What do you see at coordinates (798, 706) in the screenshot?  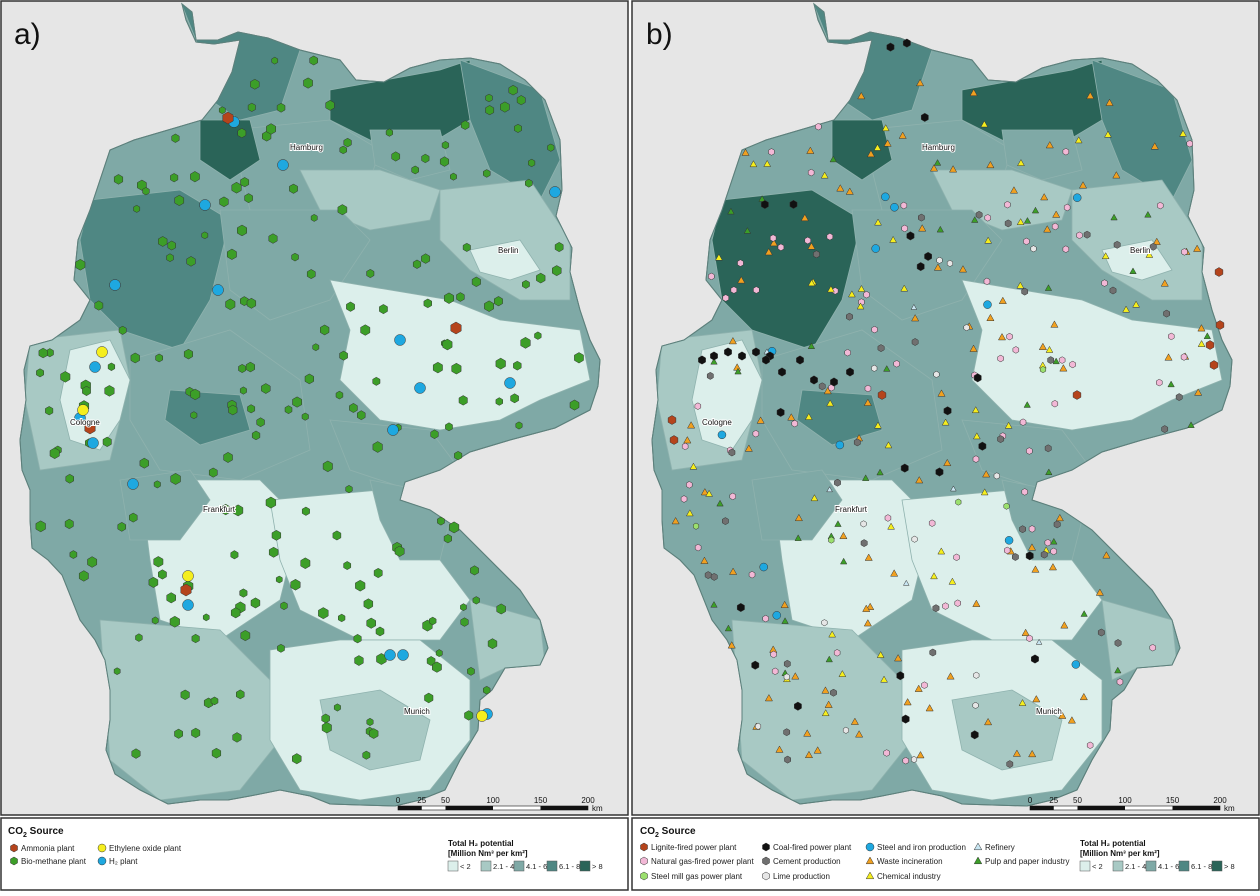 I see `coal-fired-power-plant-marker` at bounding box center [798, 706].